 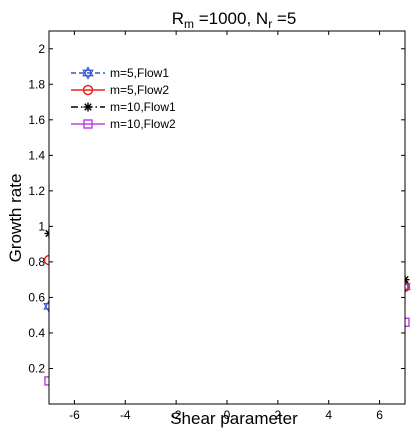 I want to click on y-tick-label: 1, so click(x=41, y=226).